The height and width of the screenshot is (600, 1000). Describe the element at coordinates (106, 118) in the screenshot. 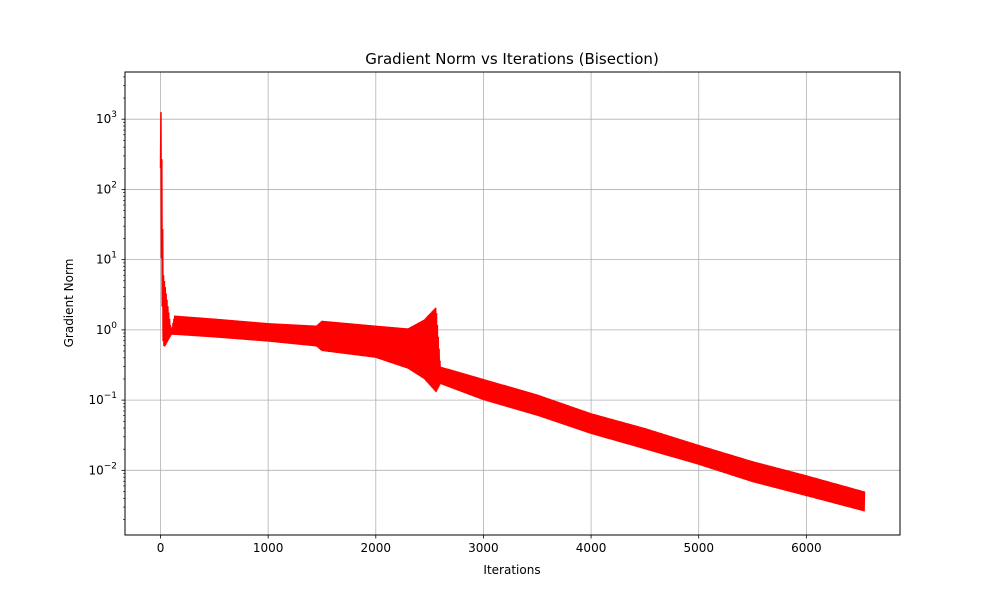

I see `y-tick-label: 10³` at that location.